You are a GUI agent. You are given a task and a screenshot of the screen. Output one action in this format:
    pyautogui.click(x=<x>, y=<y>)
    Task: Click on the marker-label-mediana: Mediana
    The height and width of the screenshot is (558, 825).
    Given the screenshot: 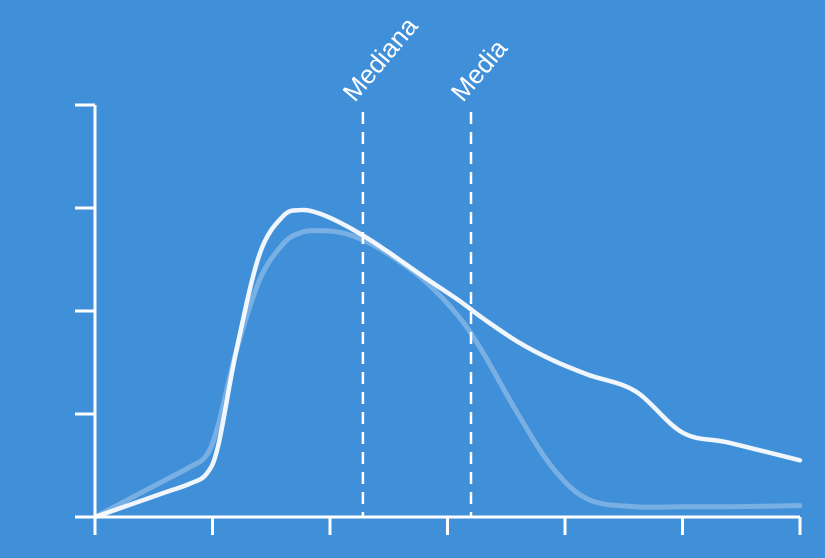 What is the action you would take?
    pyautogui.click(x=380, y=59)
    